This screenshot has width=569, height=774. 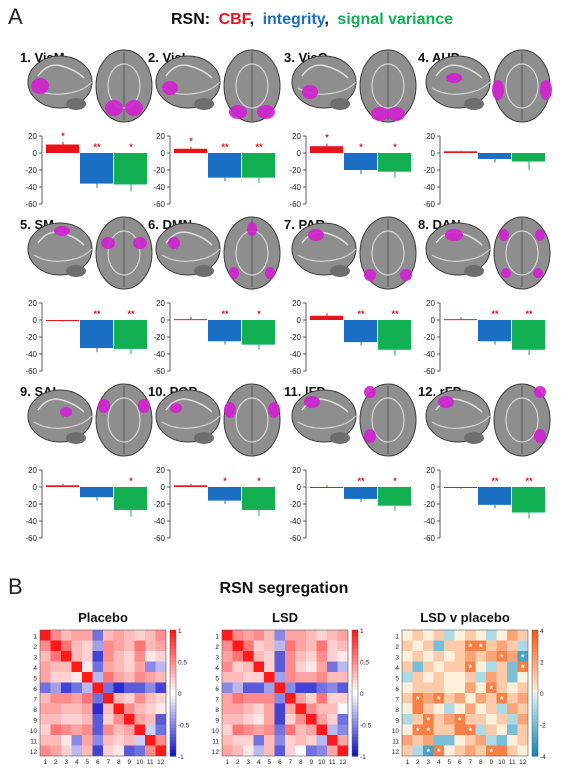 I want to click on row-label: 11, so click(x=33, y=742).